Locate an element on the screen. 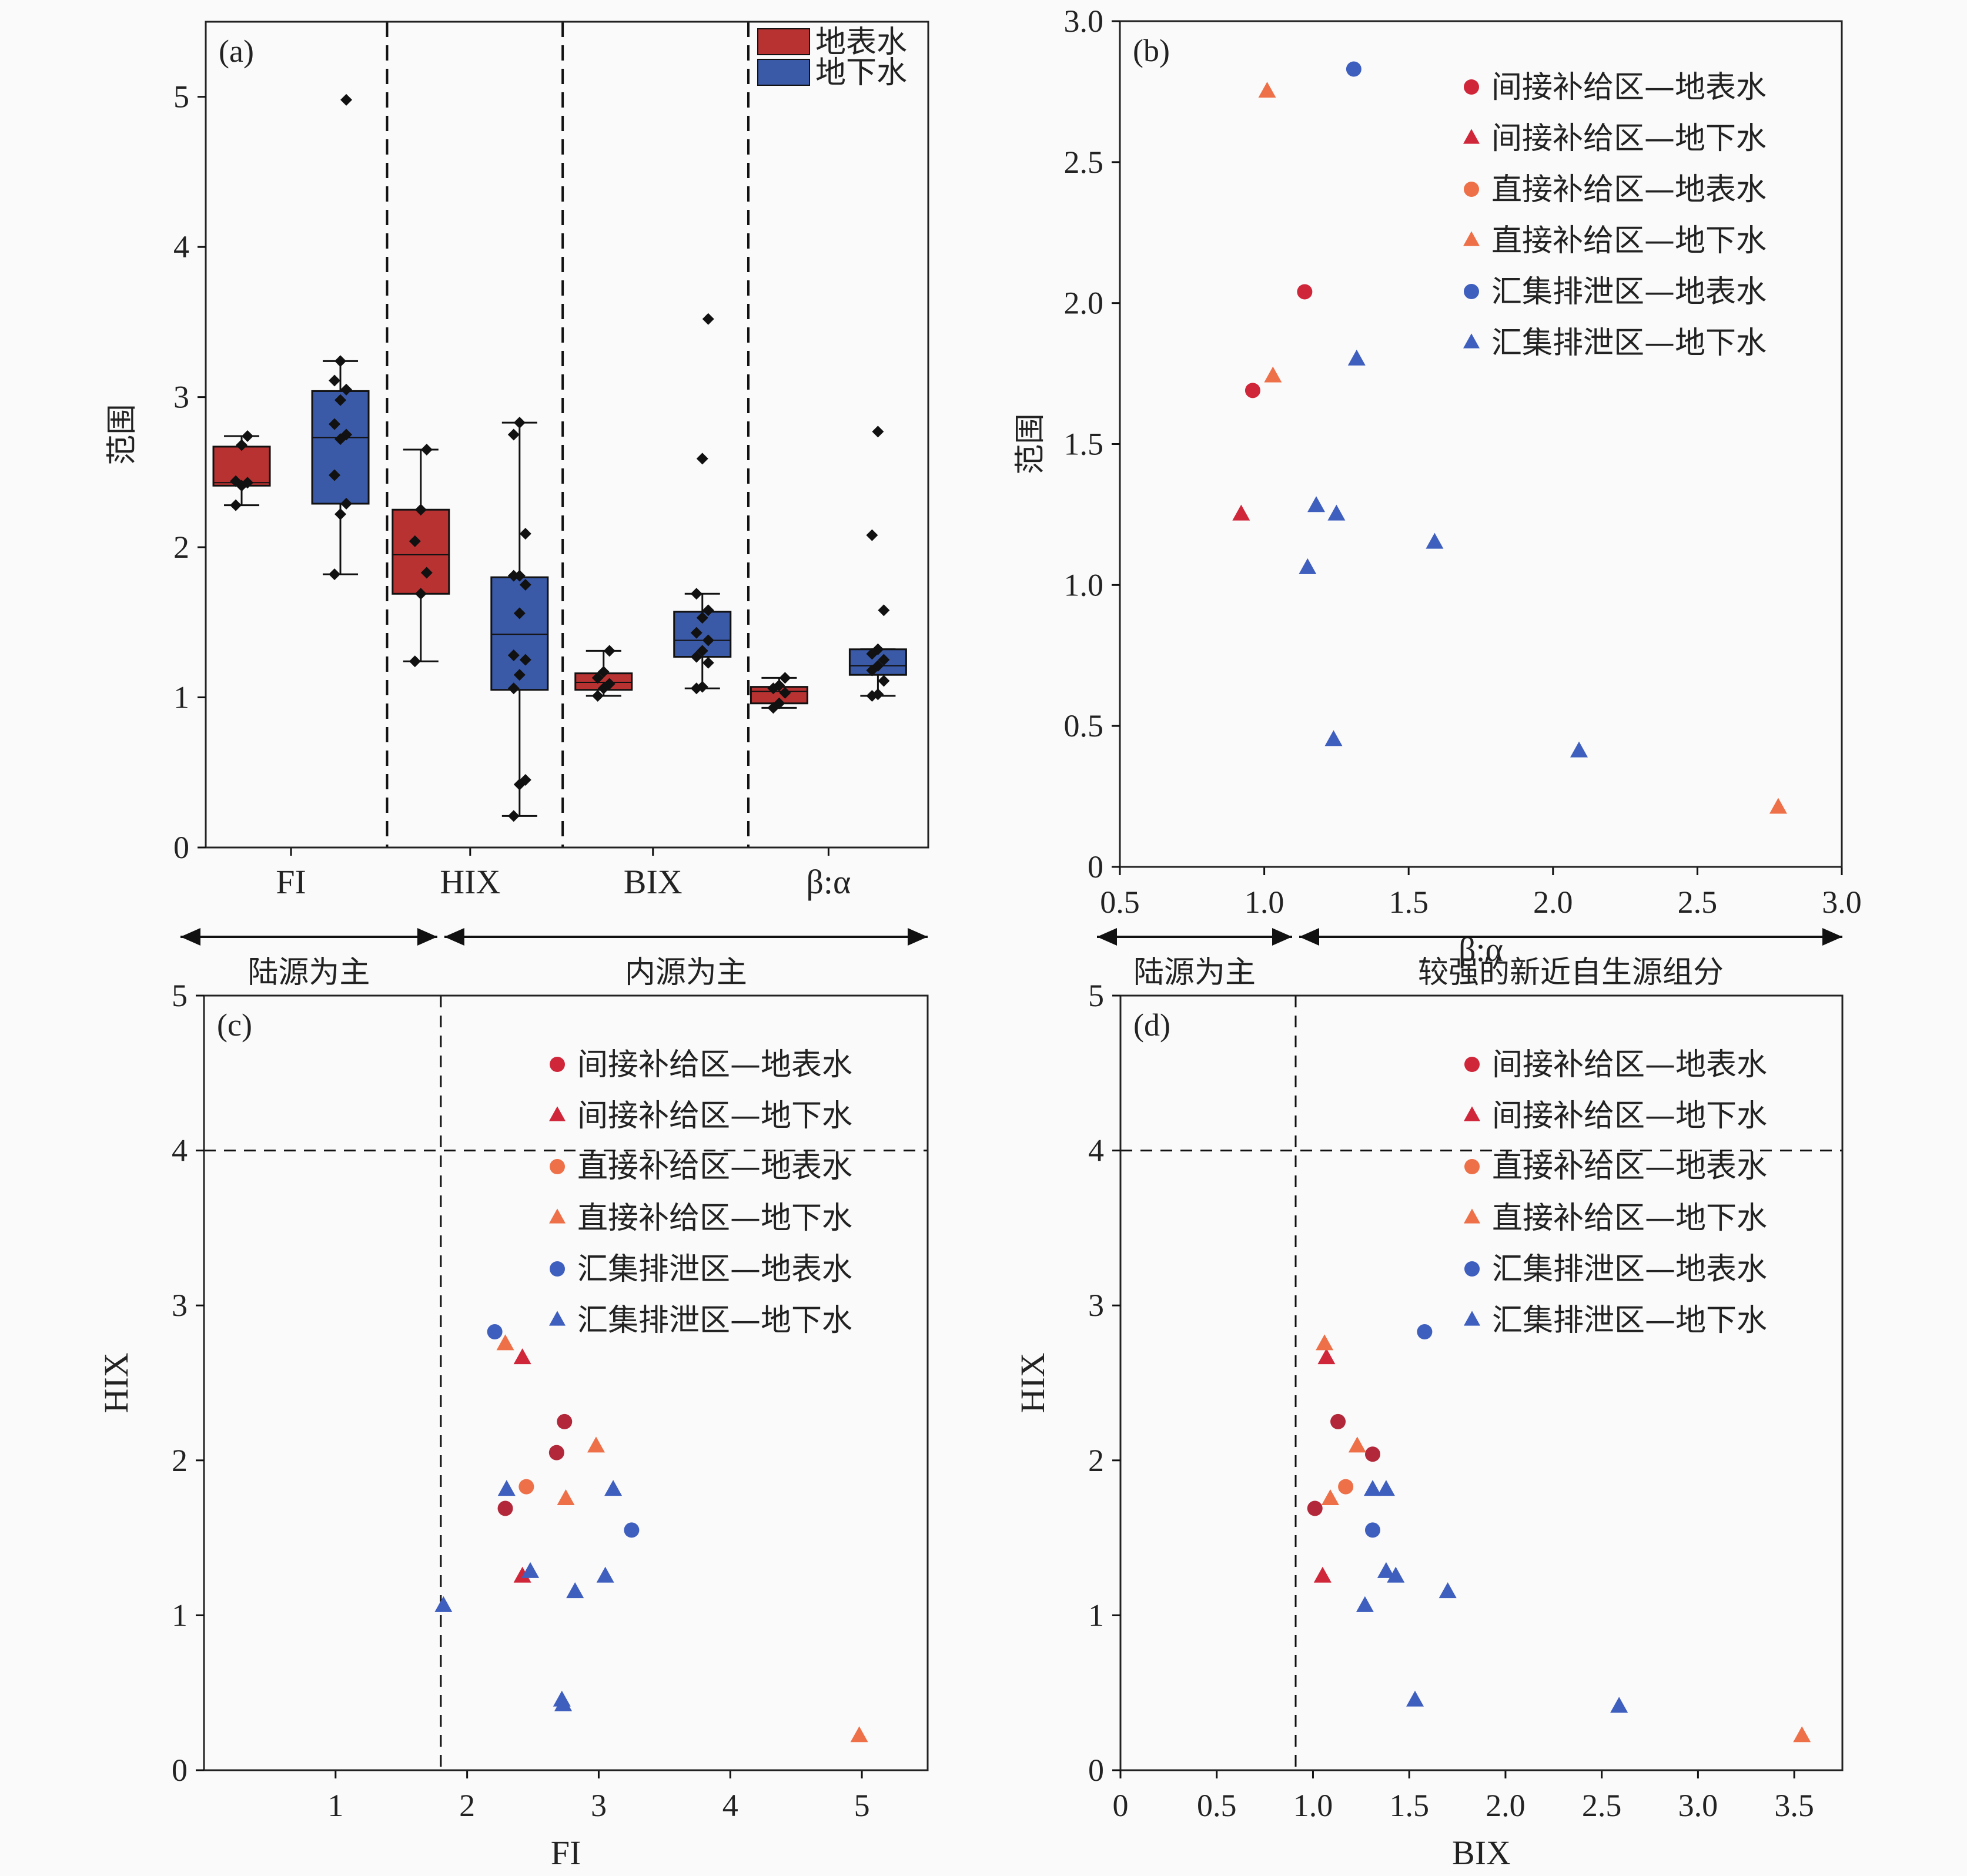 The width and height of the screenshot is (1967, 1876). y-tick-label: 1.0 is located at coordinates (1084, 584).